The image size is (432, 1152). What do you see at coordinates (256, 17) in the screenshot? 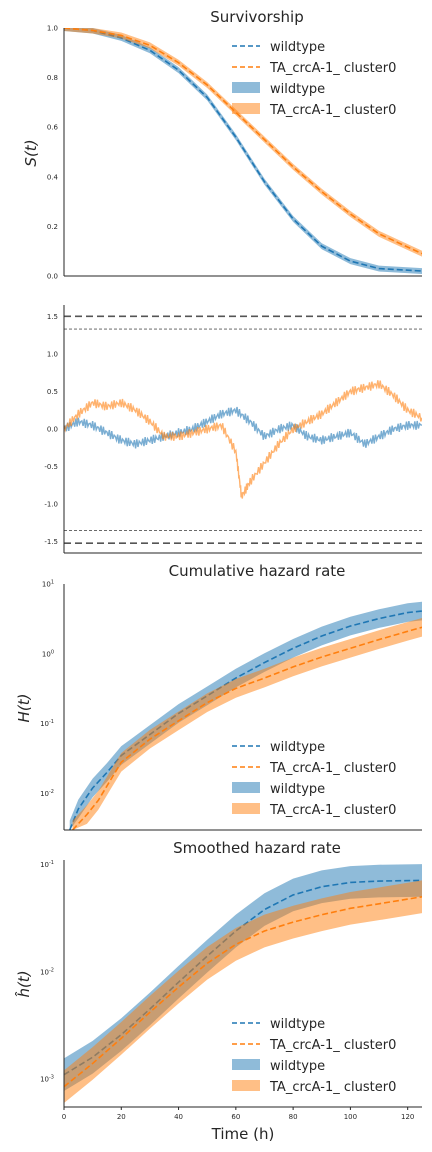
I see `panel-1-title: Survivorship` at bounding box center [256, 17].